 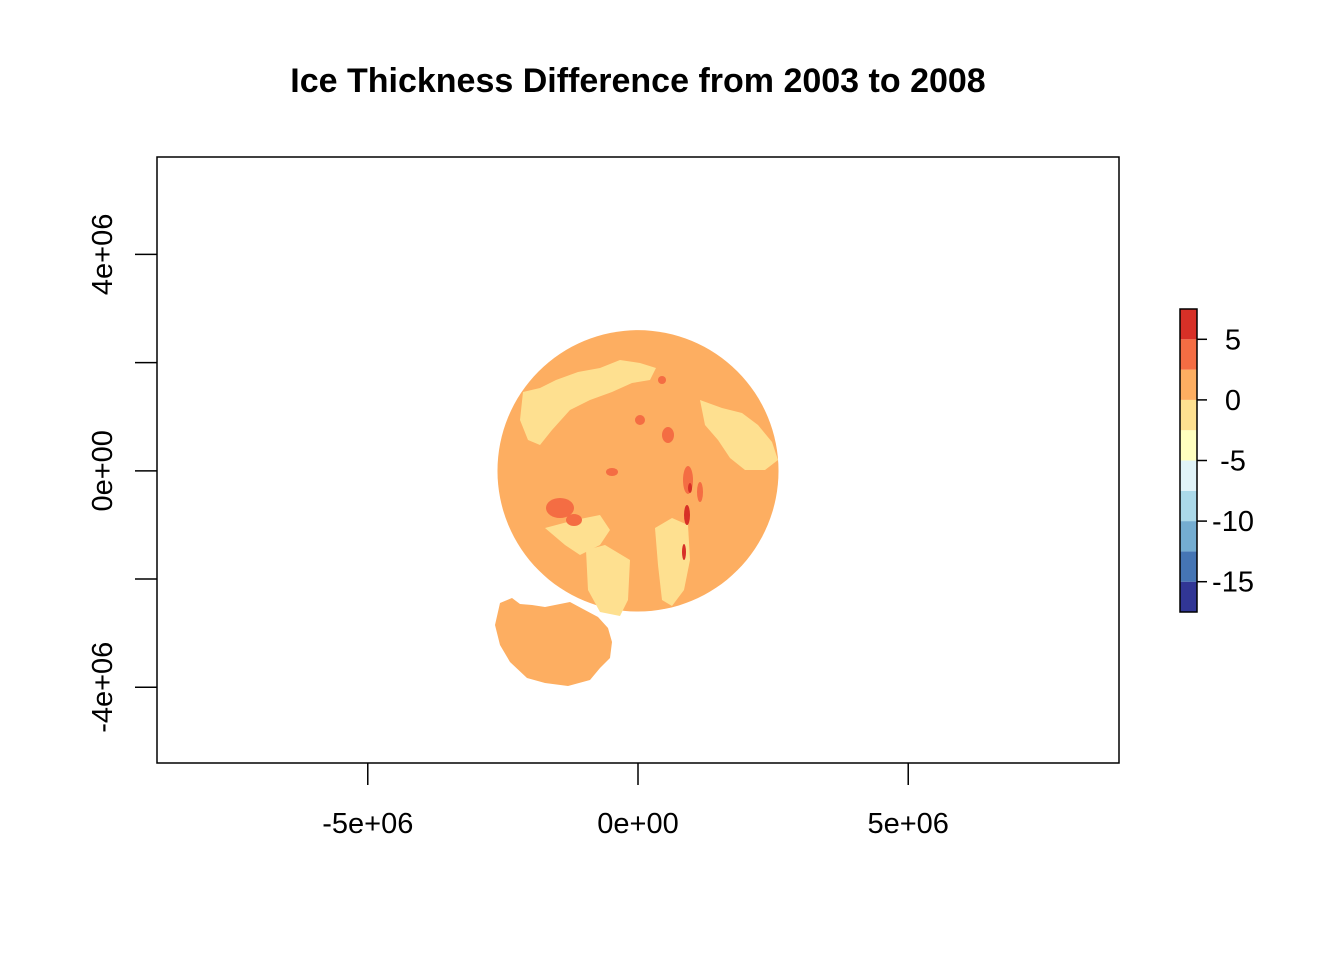 I want to click on legend-tick-label: -5, so click(x=1233, y=462).